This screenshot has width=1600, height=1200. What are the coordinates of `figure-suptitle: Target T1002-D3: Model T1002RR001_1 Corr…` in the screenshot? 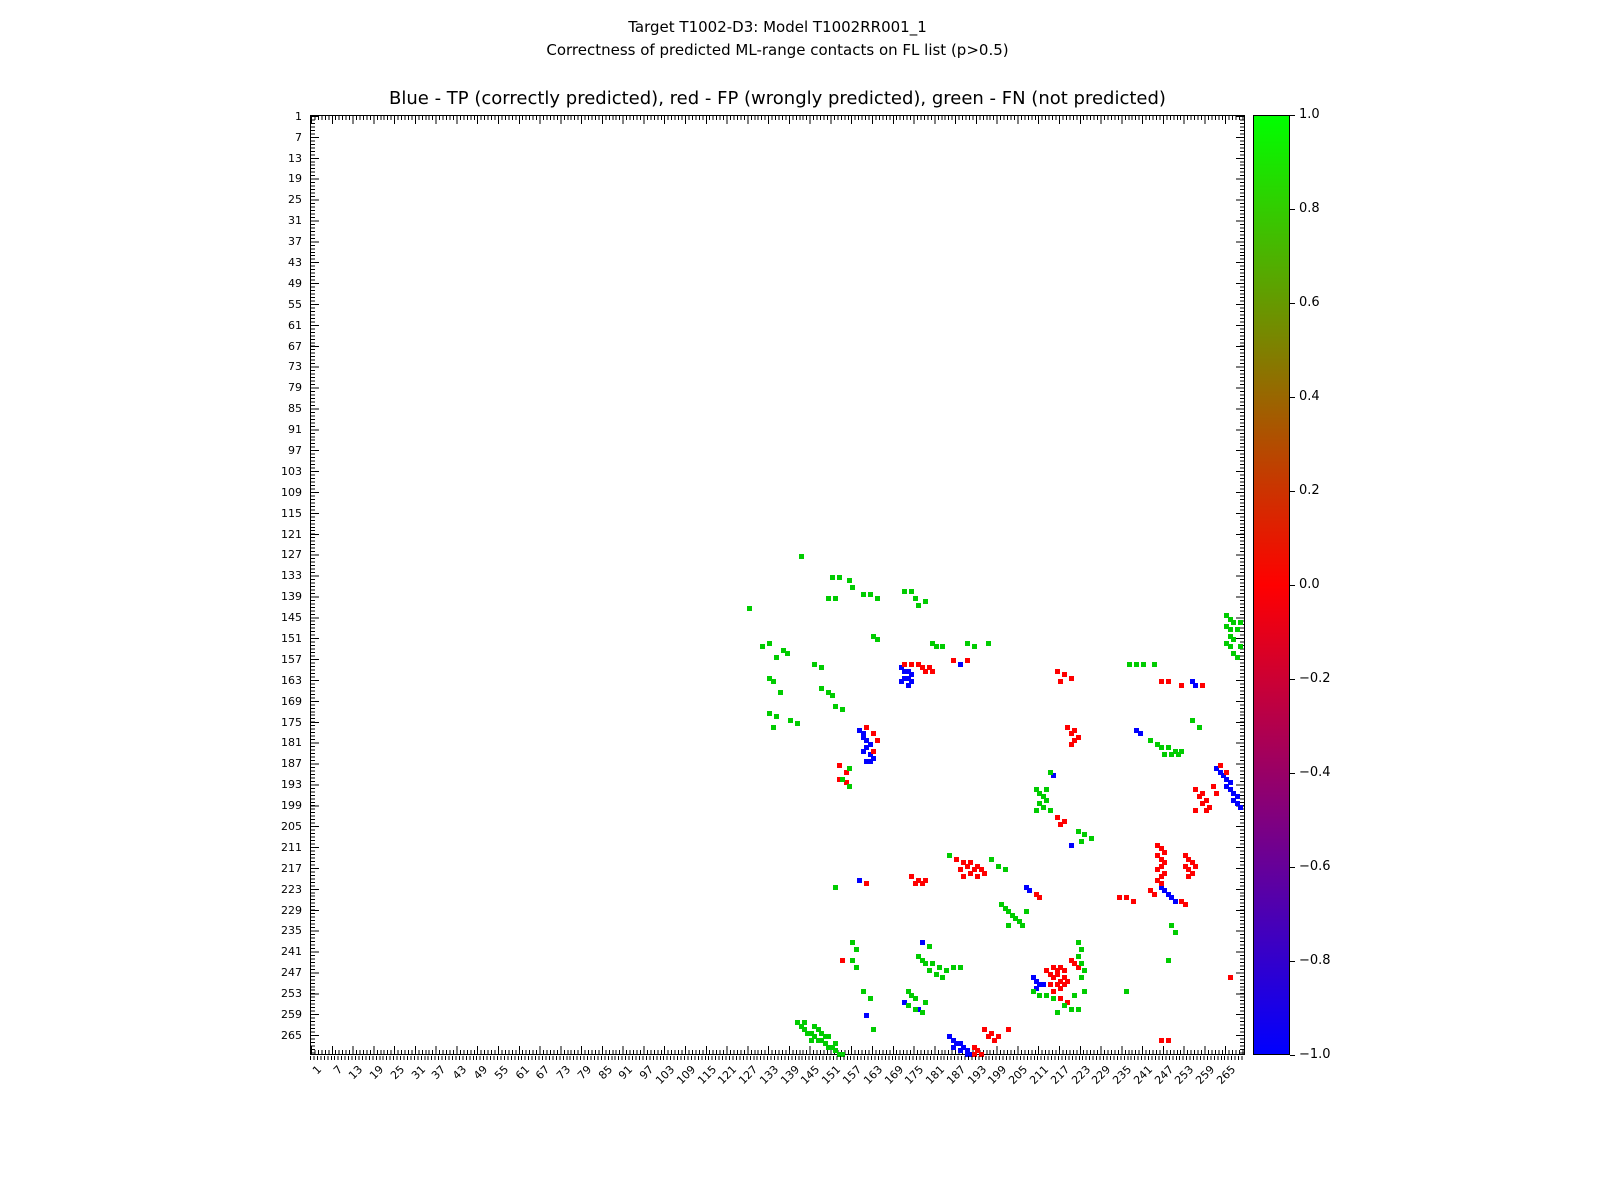 It's located at (777, 38).